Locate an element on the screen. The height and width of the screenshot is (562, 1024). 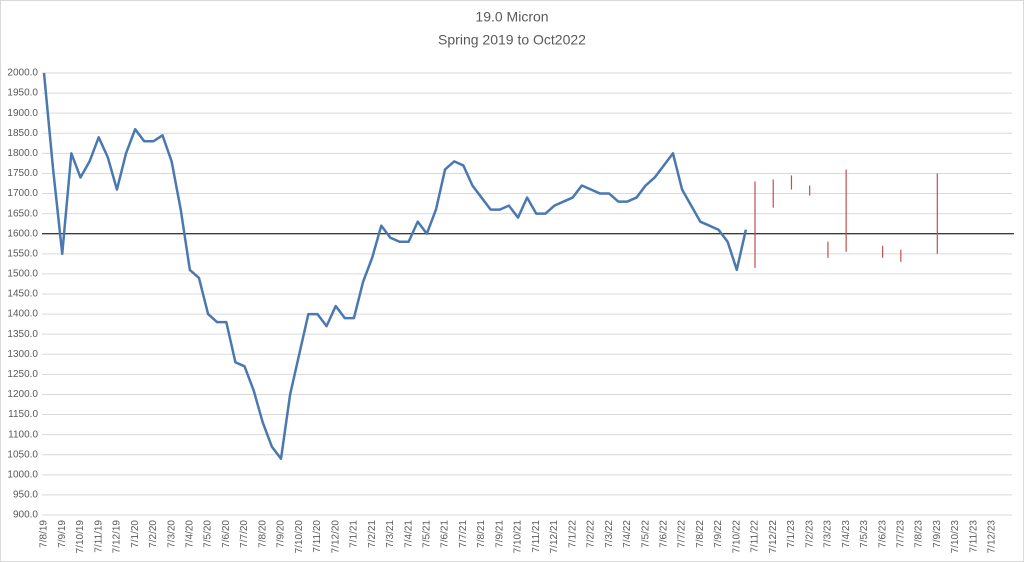
x-tick-label: 7/7/20 is located at coordinates (244, 534).